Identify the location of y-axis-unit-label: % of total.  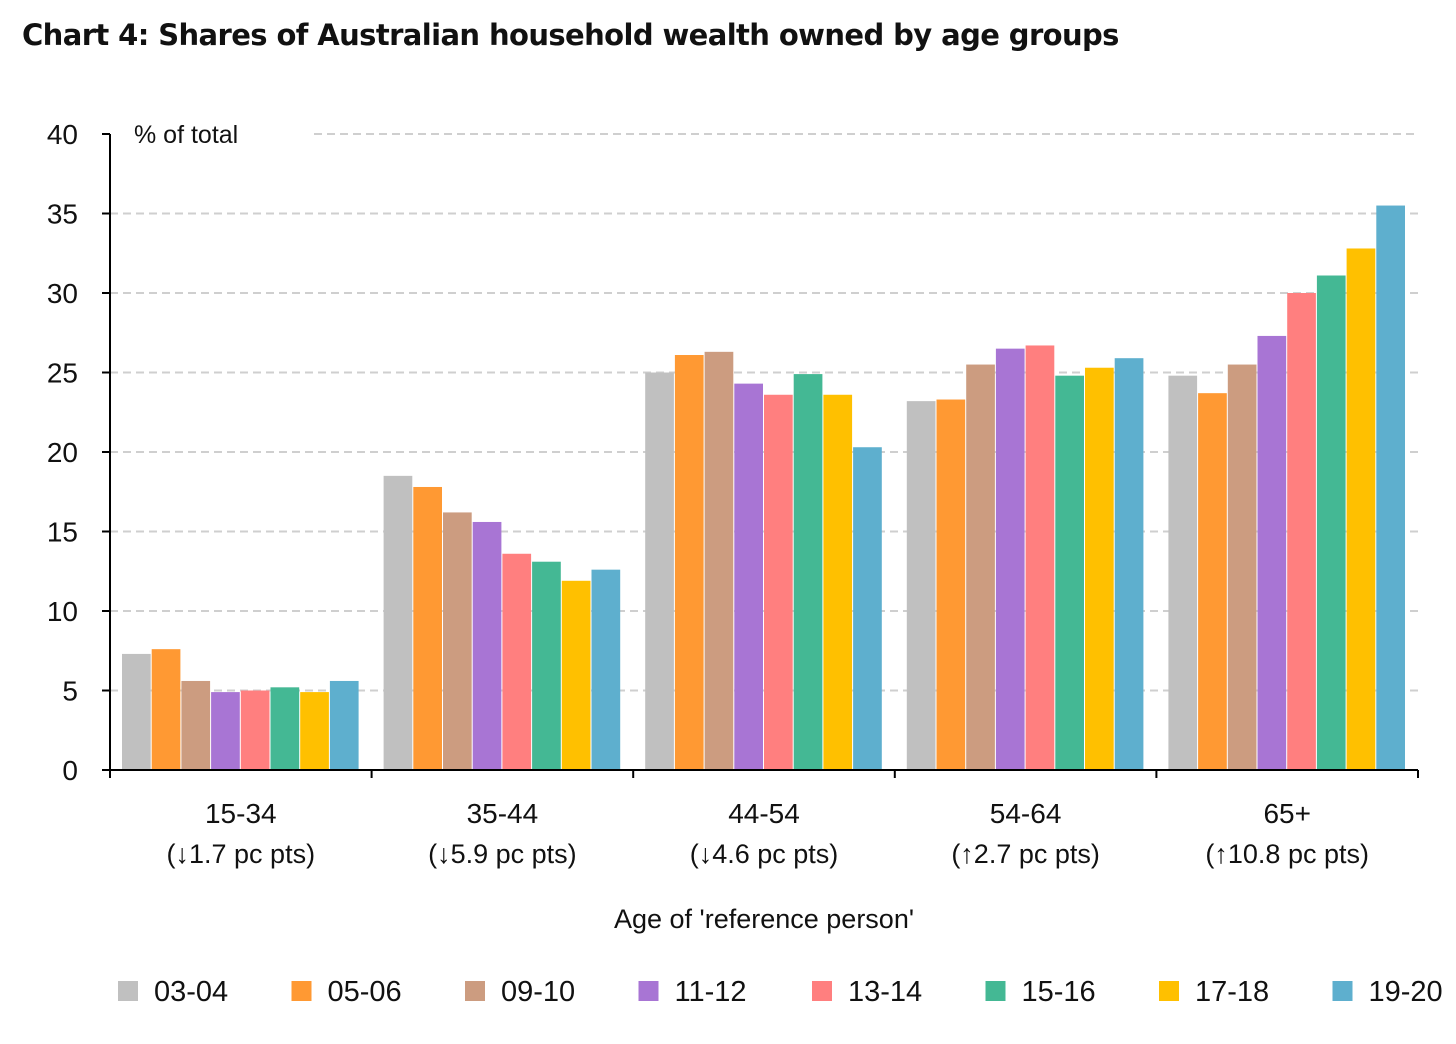
(186, 135).